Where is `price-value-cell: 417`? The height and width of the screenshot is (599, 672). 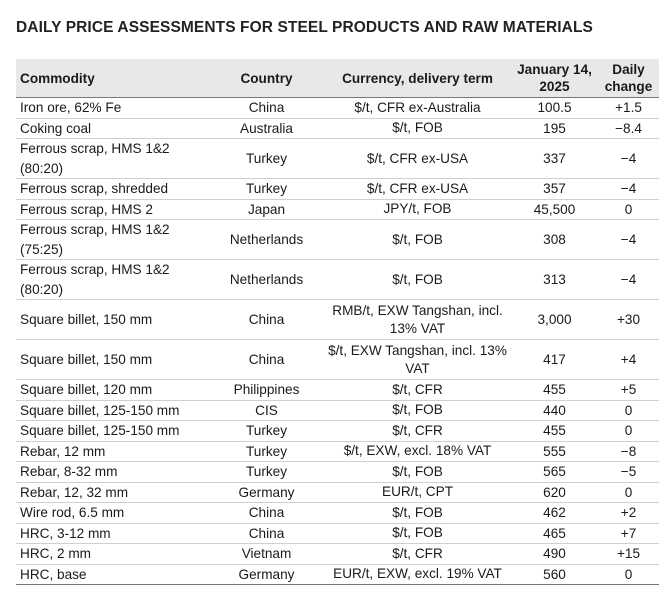 price-value-cell: 417 is located at coordinates (554, 359).